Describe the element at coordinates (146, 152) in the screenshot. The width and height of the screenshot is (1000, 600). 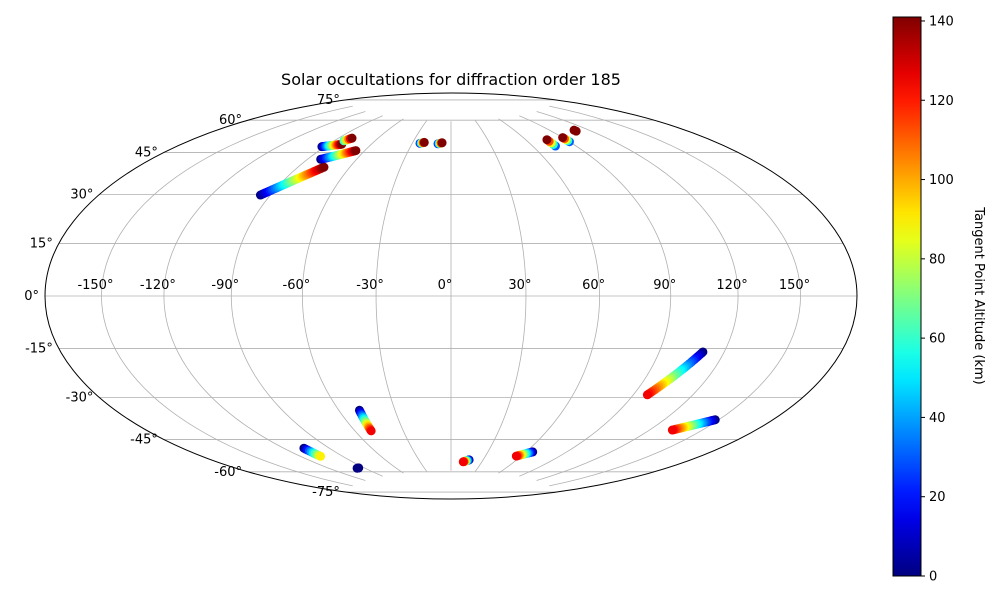
I see `lat-tick-label: 45°` at that location.